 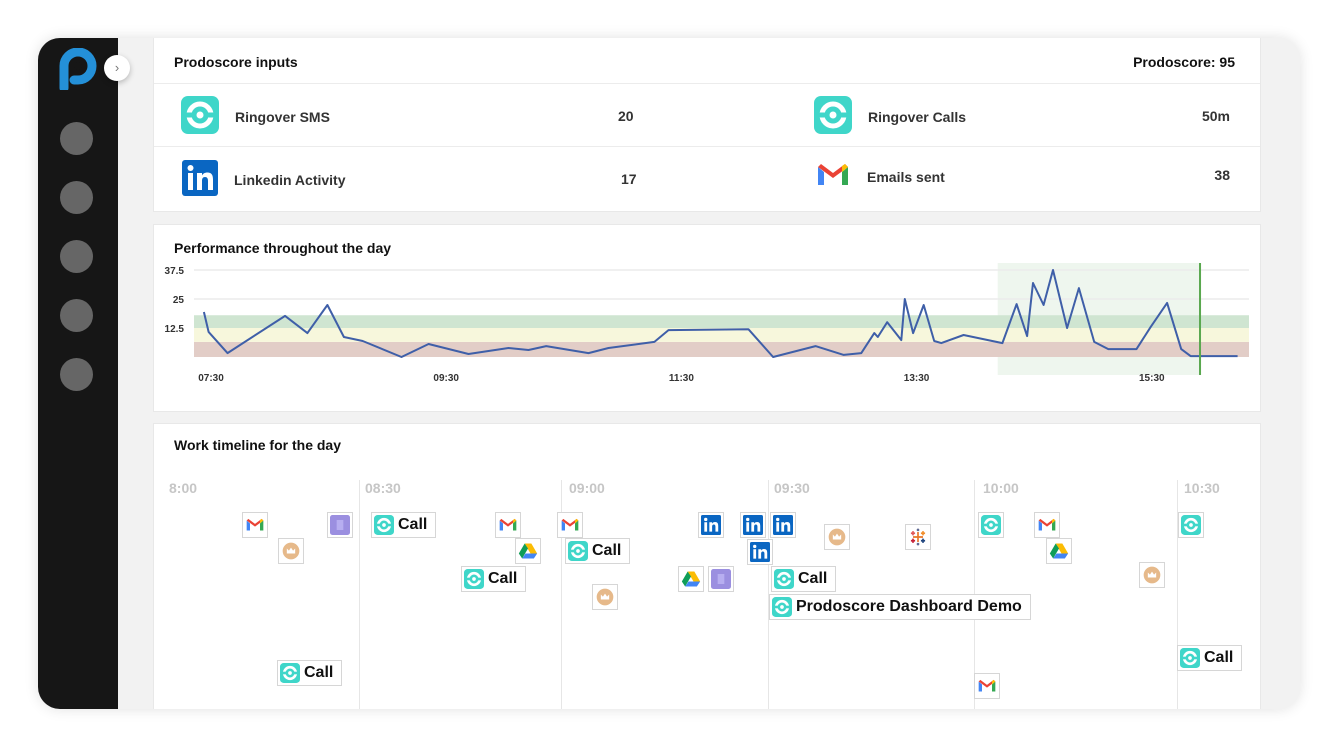 I want to click on timeline-event-tableau, so click(x=918, y=537).